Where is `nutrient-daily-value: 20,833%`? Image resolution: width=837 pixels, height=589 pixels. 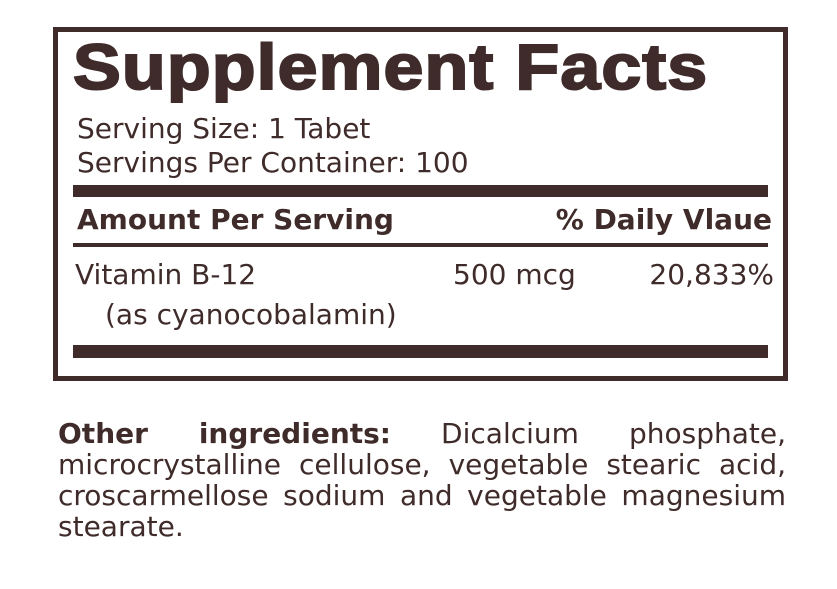
nutrient-daily-value: 20,833% is located at coordinates (711, 274).